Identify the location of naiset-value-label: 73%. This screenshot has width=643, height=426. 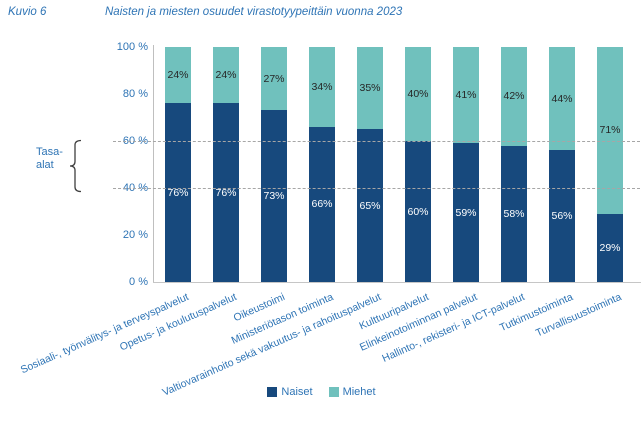
(274, 196).